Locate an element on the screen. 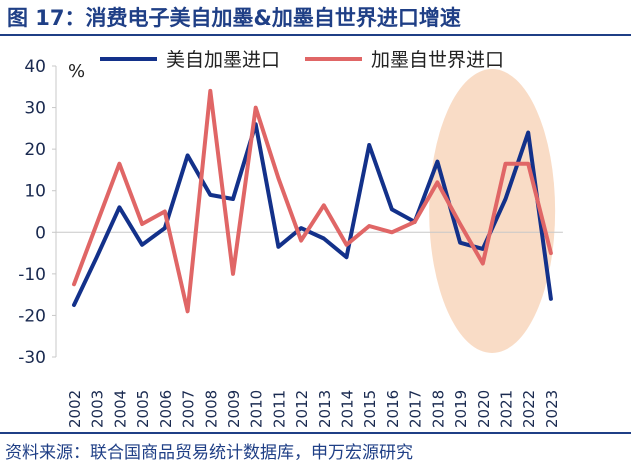 The height and width of the screenshot is (465, 631). figure-title: 图 17：消费电子美自加墨&加墨自世界进口增速 is located at coordinates (234, 18).